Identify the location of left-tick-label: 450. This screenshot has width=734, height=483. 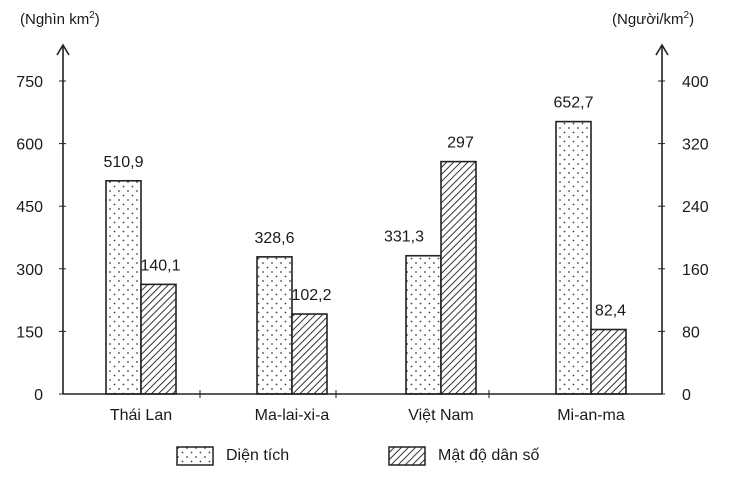
(29, 207).